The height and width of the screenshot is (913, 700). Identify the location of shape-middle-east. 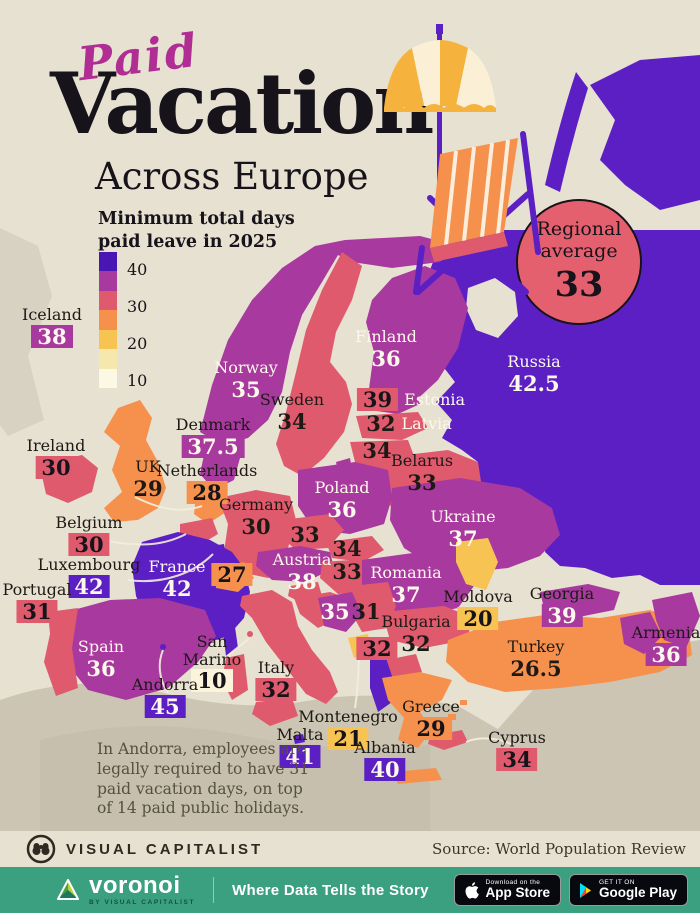
(585, 735).